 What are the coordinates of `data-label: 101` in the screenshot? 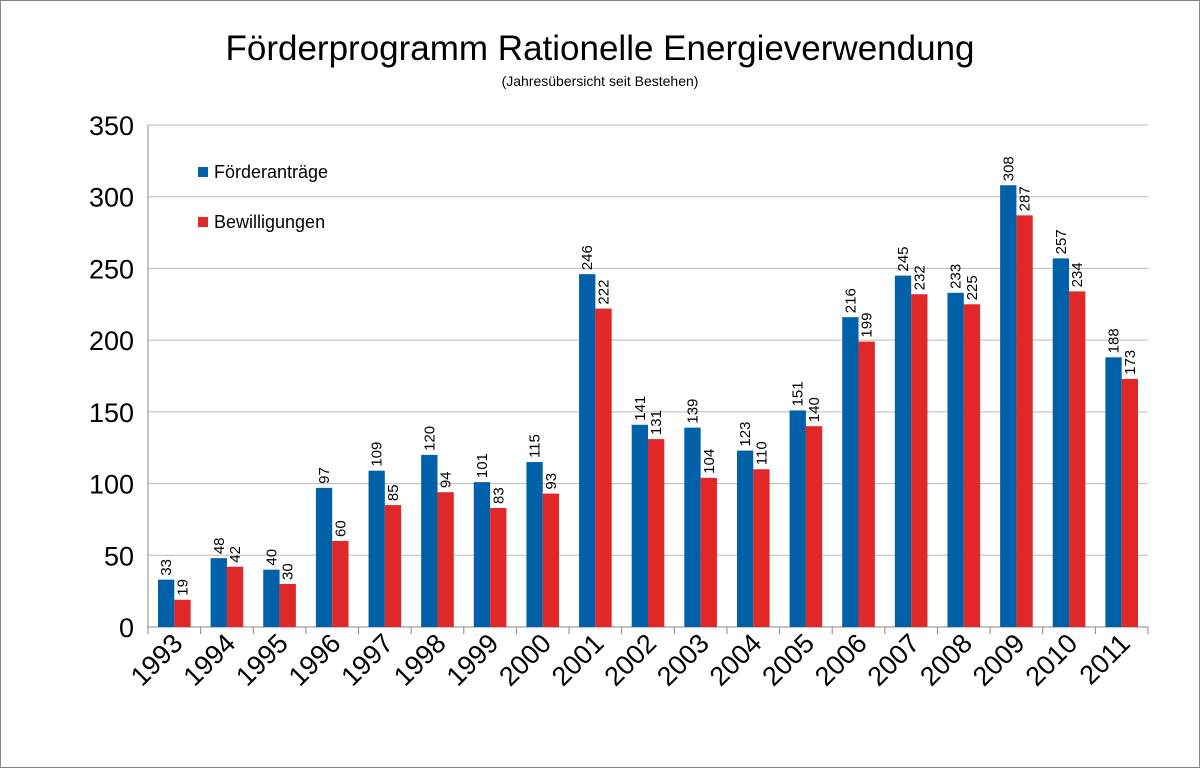 It's located at (482, 465).